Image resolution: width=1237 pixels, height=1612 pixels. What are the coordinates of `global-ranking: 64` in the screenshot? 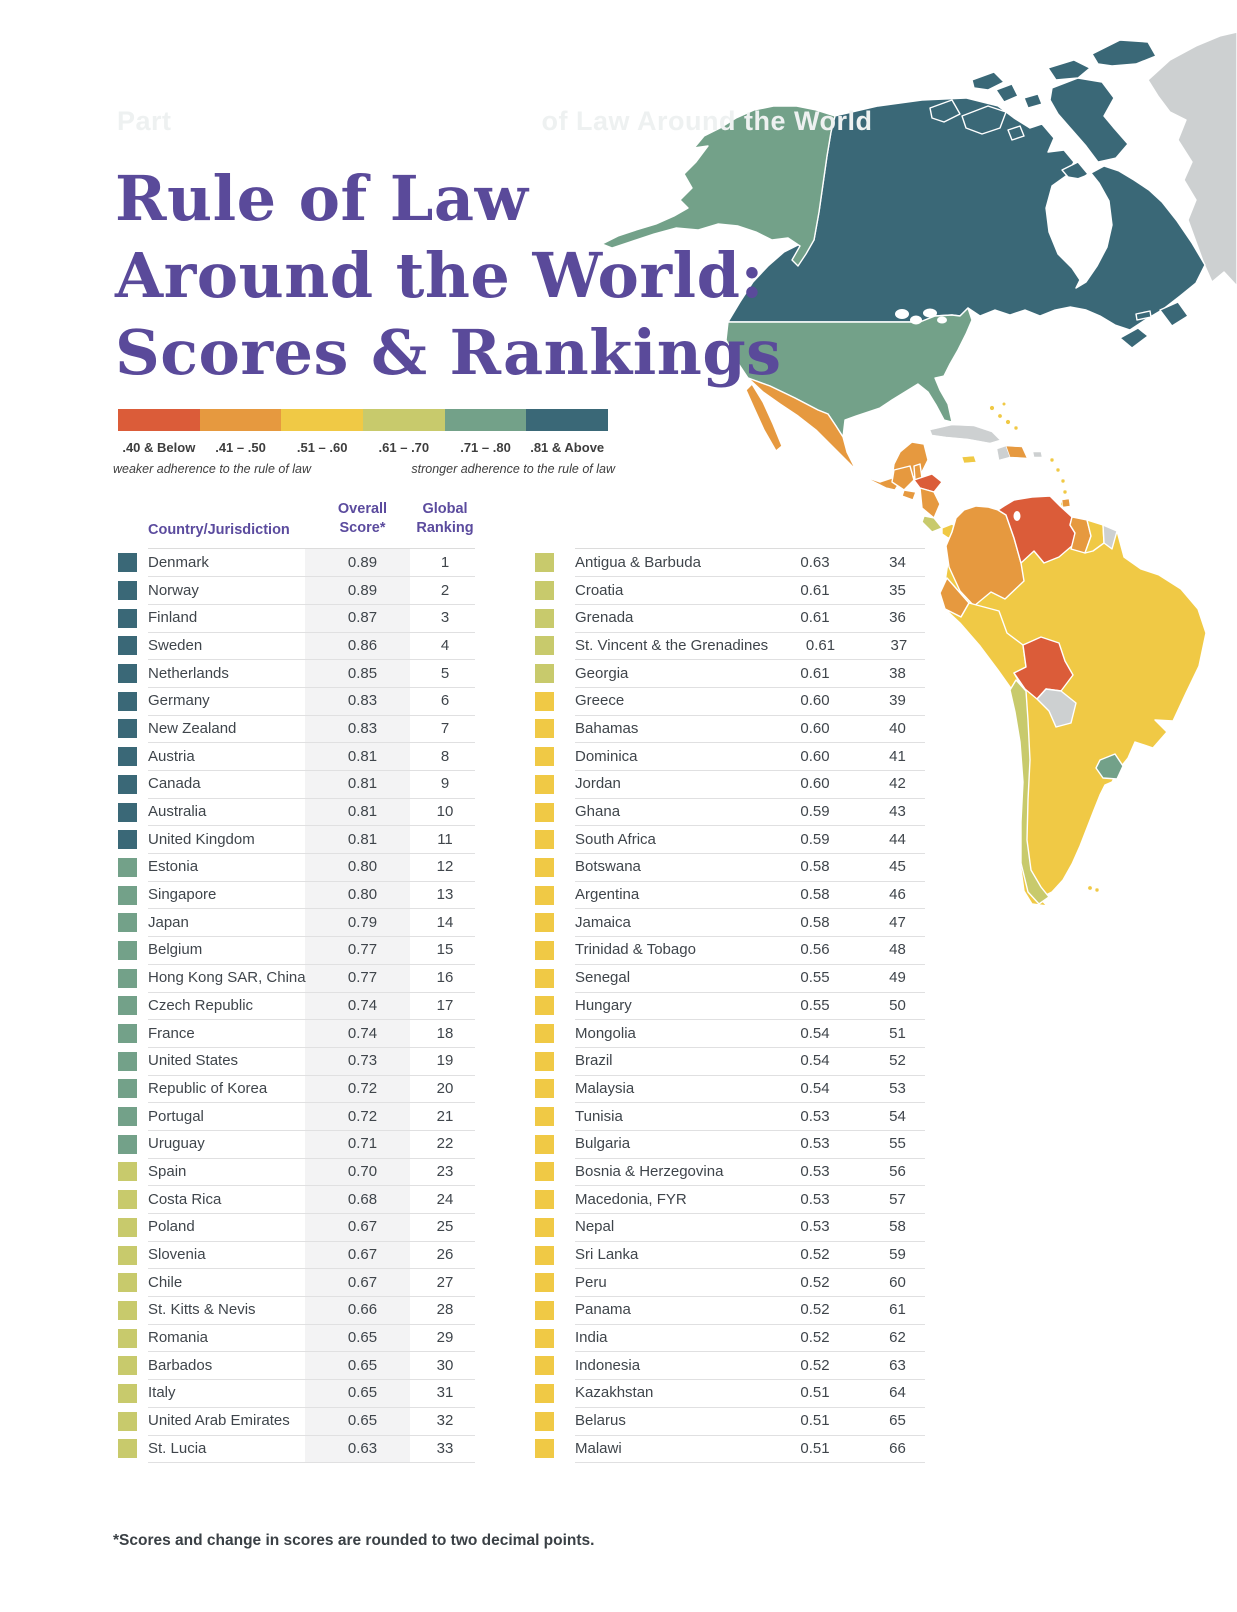 It's located at (897, 1393).